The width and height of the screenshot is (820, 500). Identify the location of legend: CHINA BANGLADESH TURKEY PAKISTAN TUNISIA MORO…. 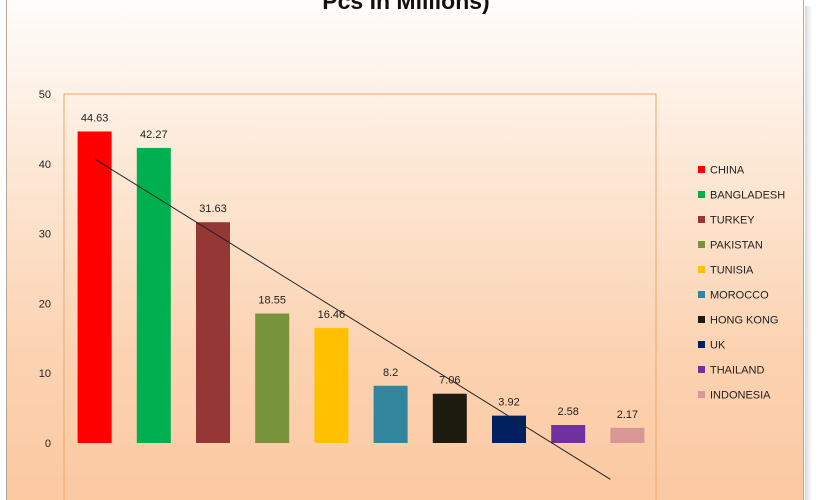
(741, 283).